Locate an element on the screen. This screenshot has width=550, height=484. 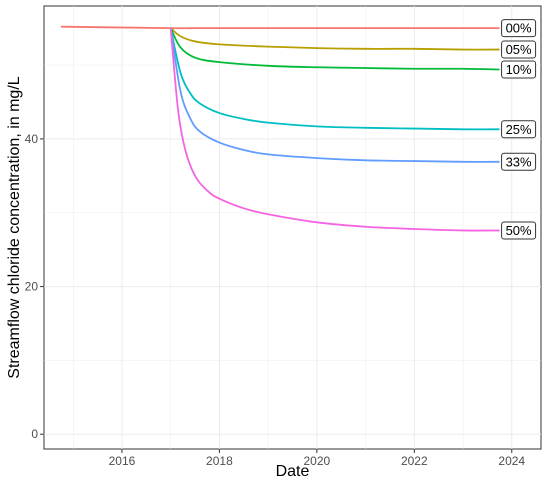
y-axis: 0 20 40 is located at coordinates (34, 286).